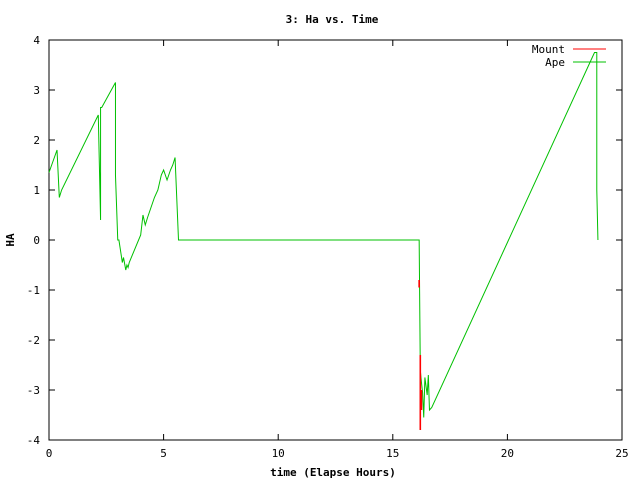 The image size is (640, 480). What do you see at coordinates (10, 240) in the screenshot?
I see `y-axis-title: HA` at bounding box center [10, 240].